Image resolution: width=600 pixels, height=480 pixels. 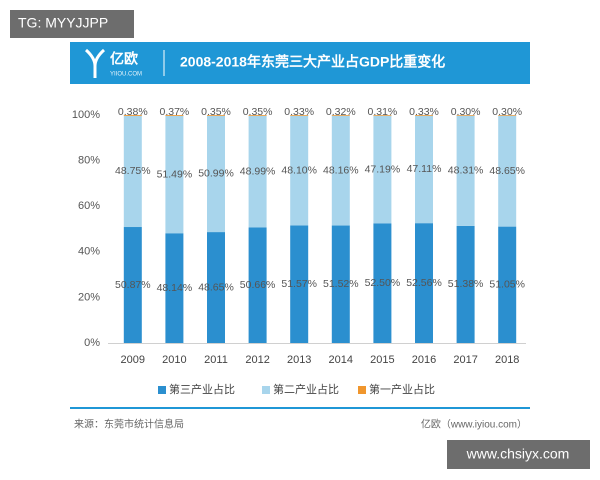 I want to click on watermark: www.chsiyx.com, so click(x=518, y=454).